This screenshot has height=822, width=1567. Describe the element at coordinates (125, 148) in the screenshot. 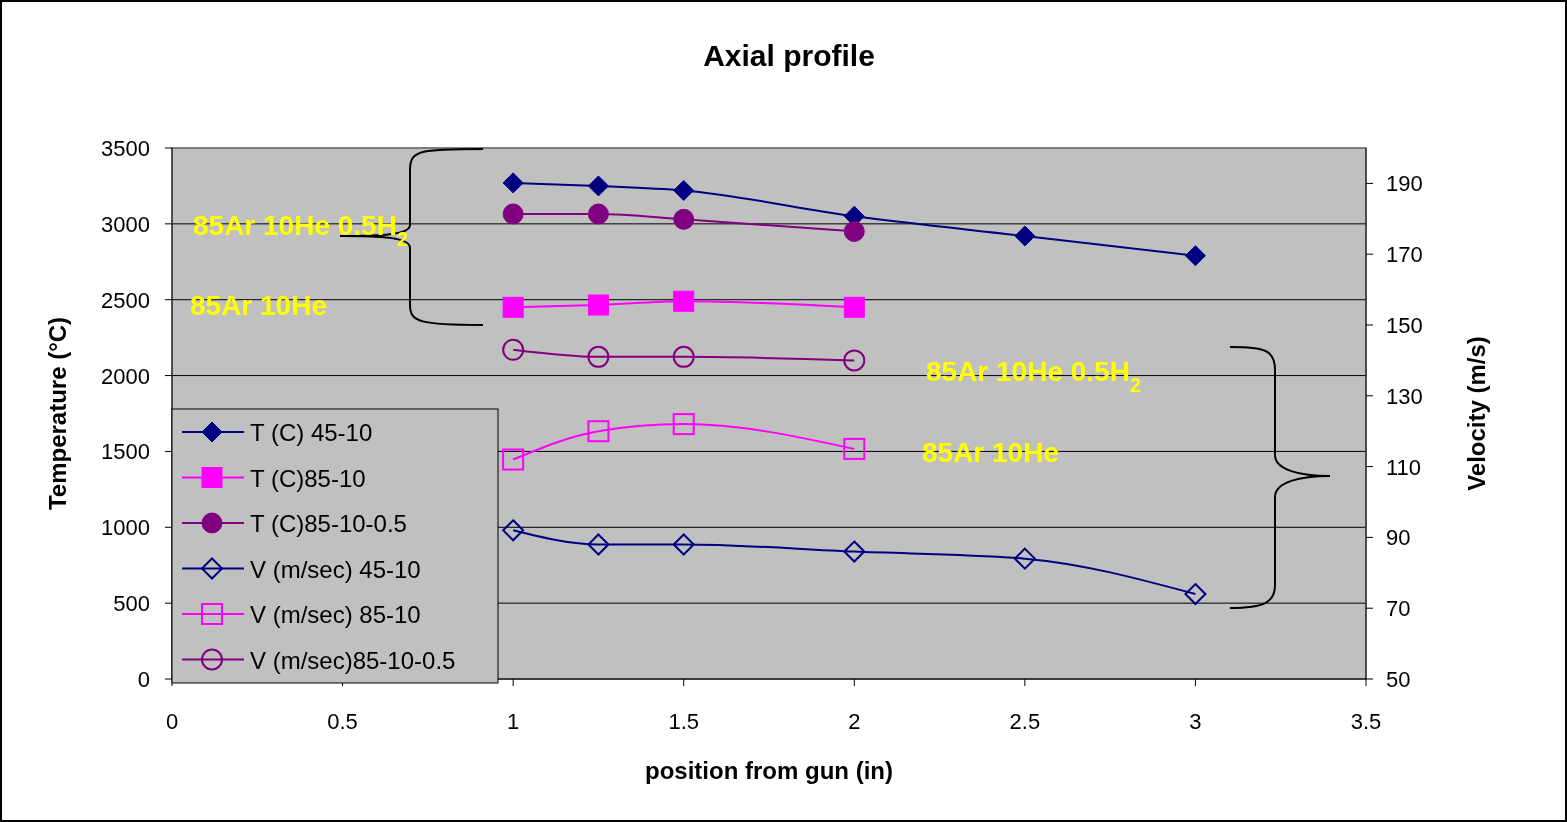

I see `y-tick-label: 3500` at that location.